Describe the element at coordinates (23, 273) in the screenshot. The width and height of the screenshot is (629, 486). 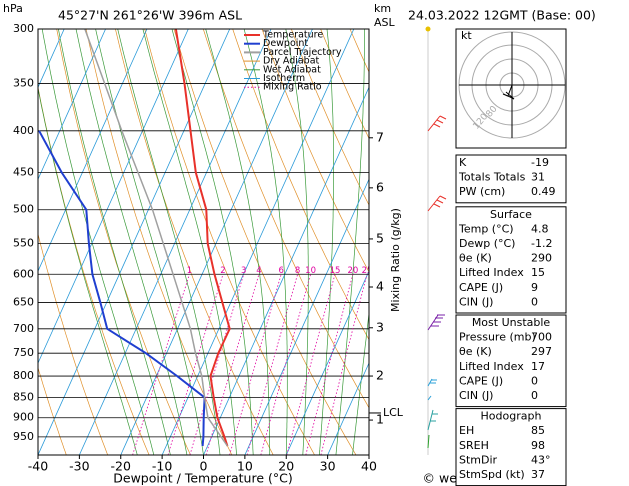
I see `y-tick-label: 600` at that location.